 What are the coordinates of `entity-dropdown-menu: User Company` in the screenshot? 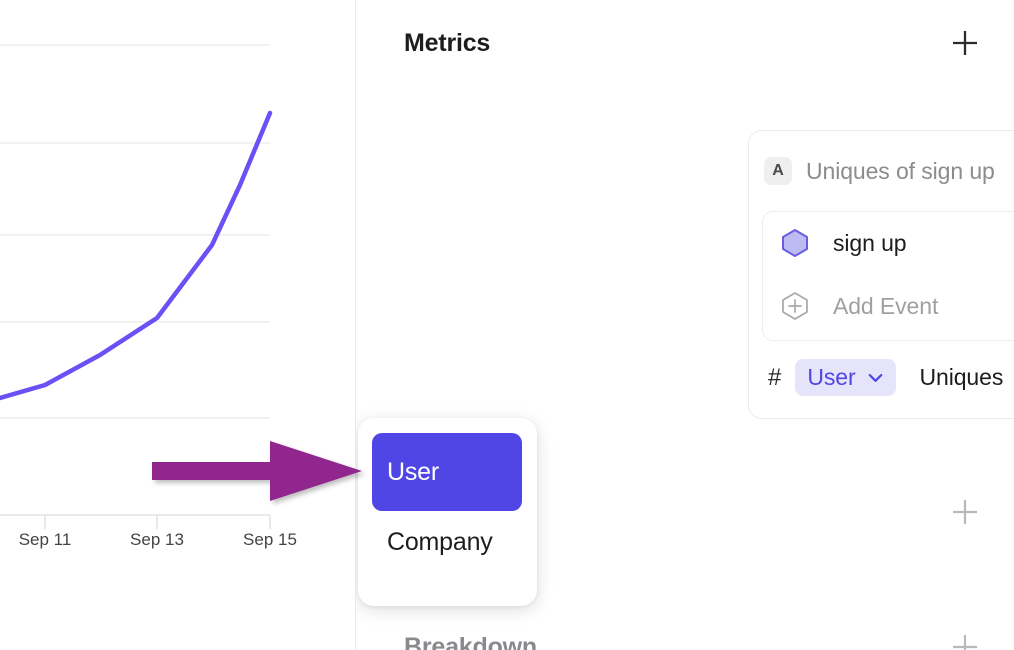 It's located at (447, 512).